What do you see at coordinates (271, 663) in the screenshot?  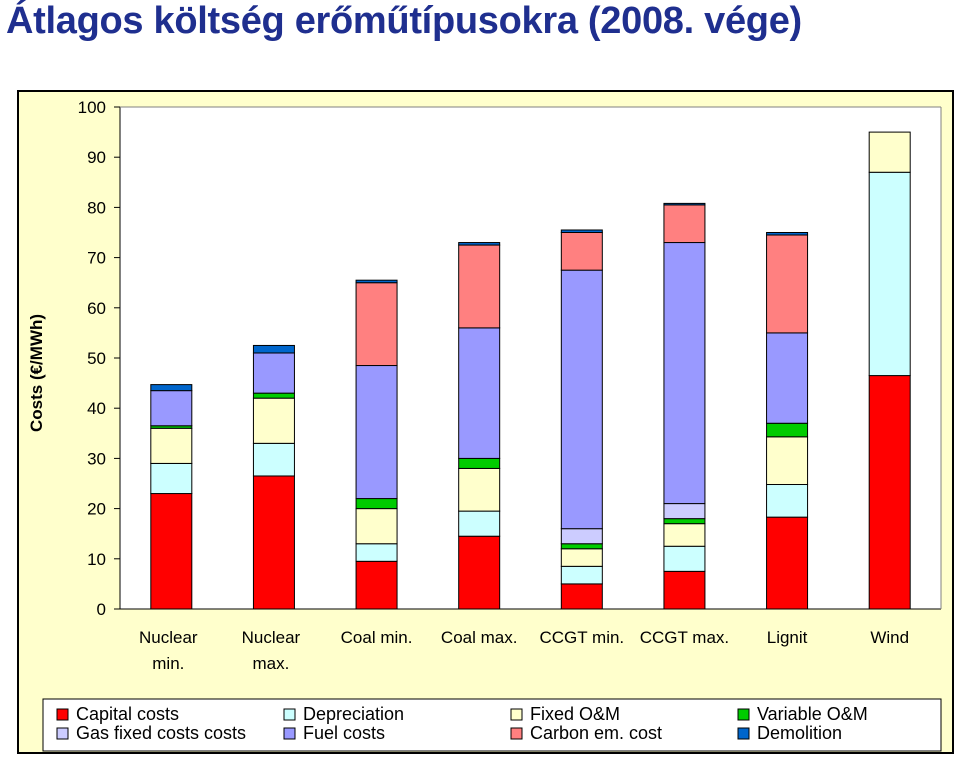 I see `x-tick-label: max.` at bounding box center [271, 663].